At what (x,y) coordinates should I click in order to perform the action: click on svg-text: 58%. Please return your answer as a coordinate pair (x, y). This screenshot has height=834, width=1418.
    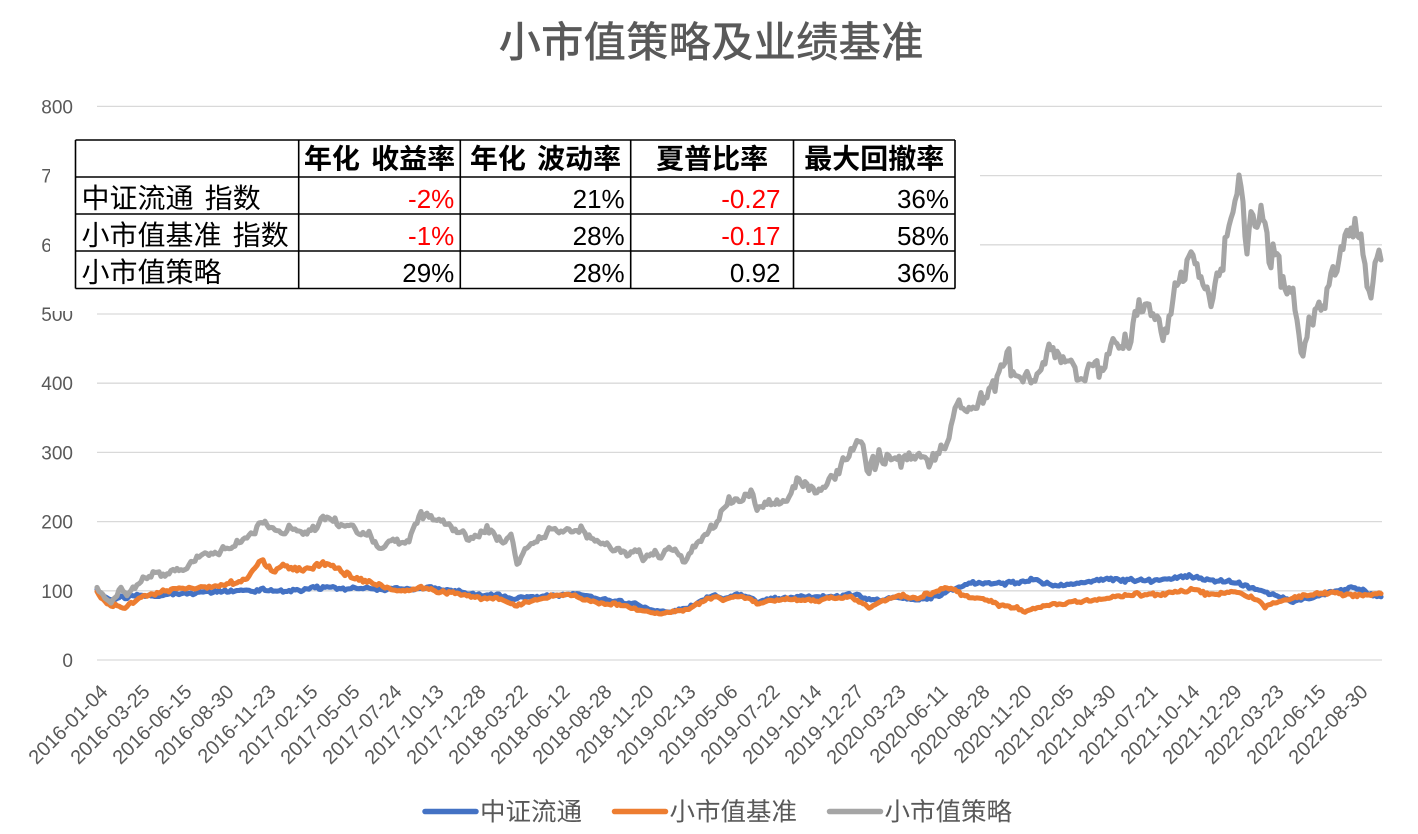
    Looking at the image, I should click on (923, 236).